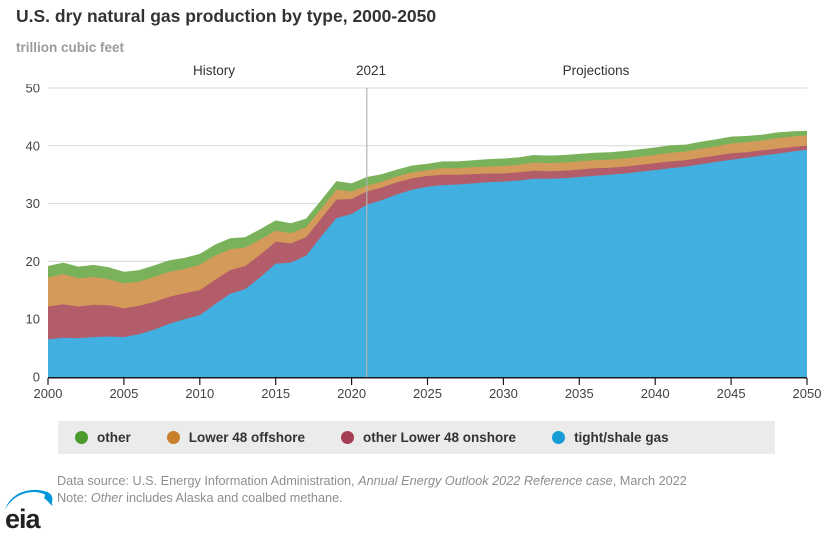 Image resolution: width=823 pixels, height=535 pixels. What do you see at coordinates (275, 393) in the screenshot?
I see `x-tick-label: 2015` at bounding box center [275, 393].